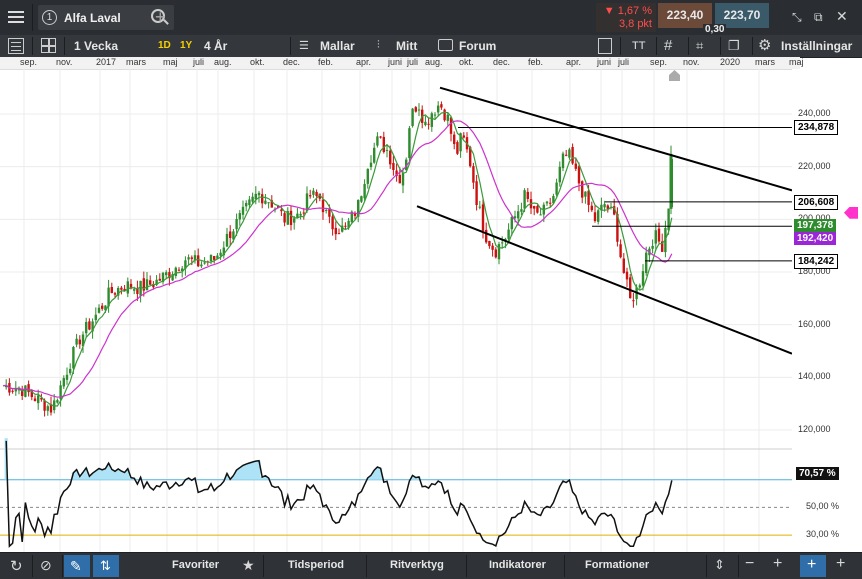 The image size is (862, 579). What do you see at coordinates (778, 563) in the screenshot?
I see `zoom-in-icon: +` at bounding box center [778, 563].